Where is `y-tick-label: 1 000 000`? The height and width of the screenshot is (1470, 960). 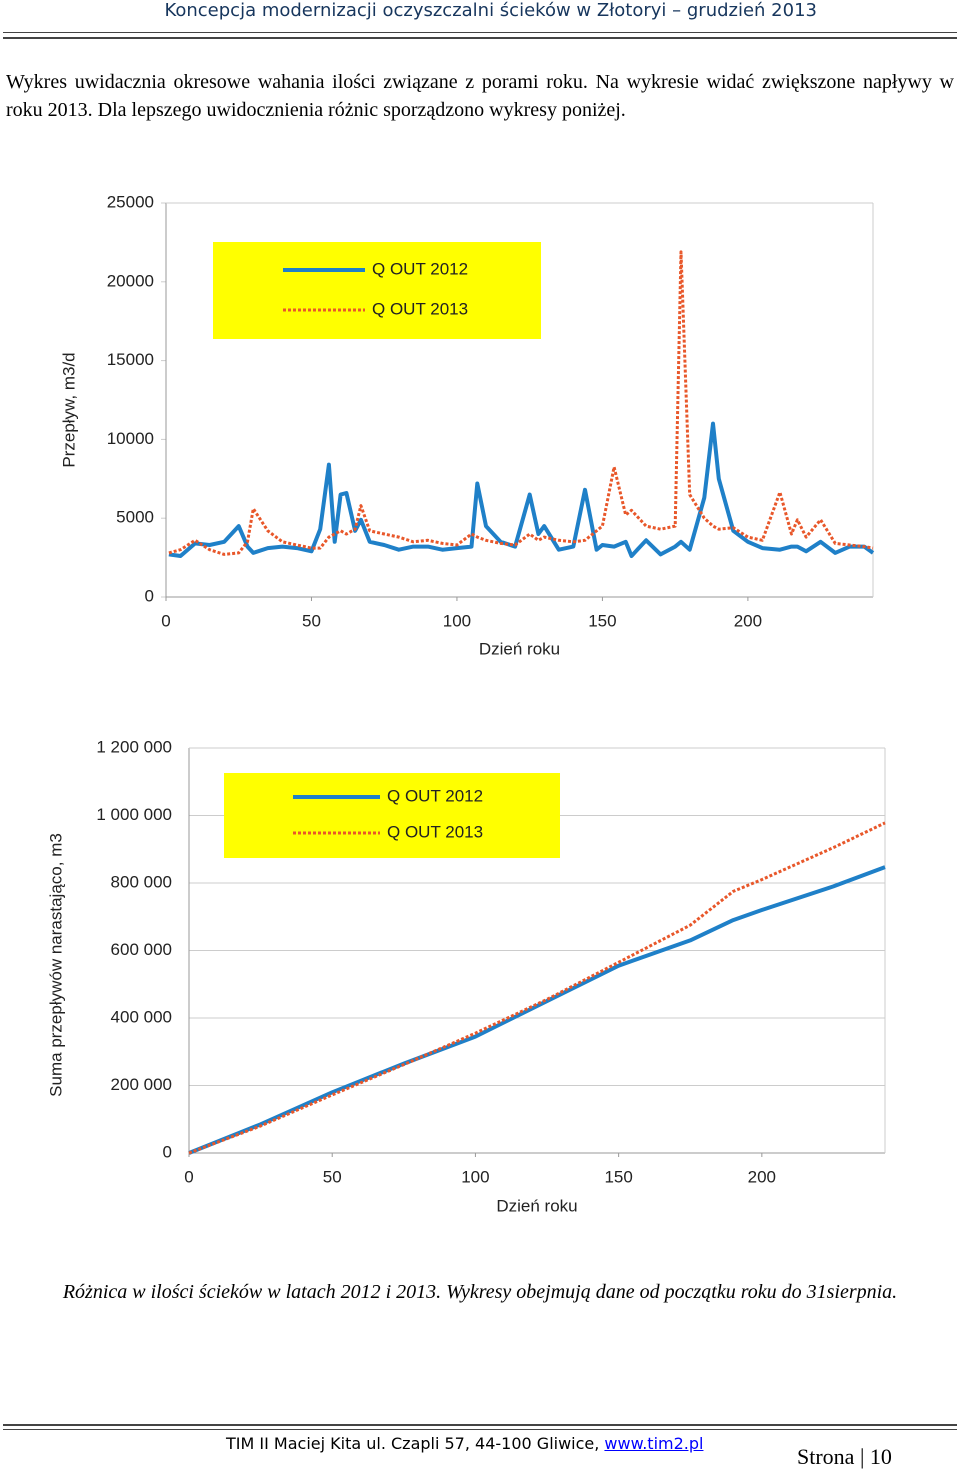 y-tick-label: 1 000 000 is located at coordinates (134, 814).